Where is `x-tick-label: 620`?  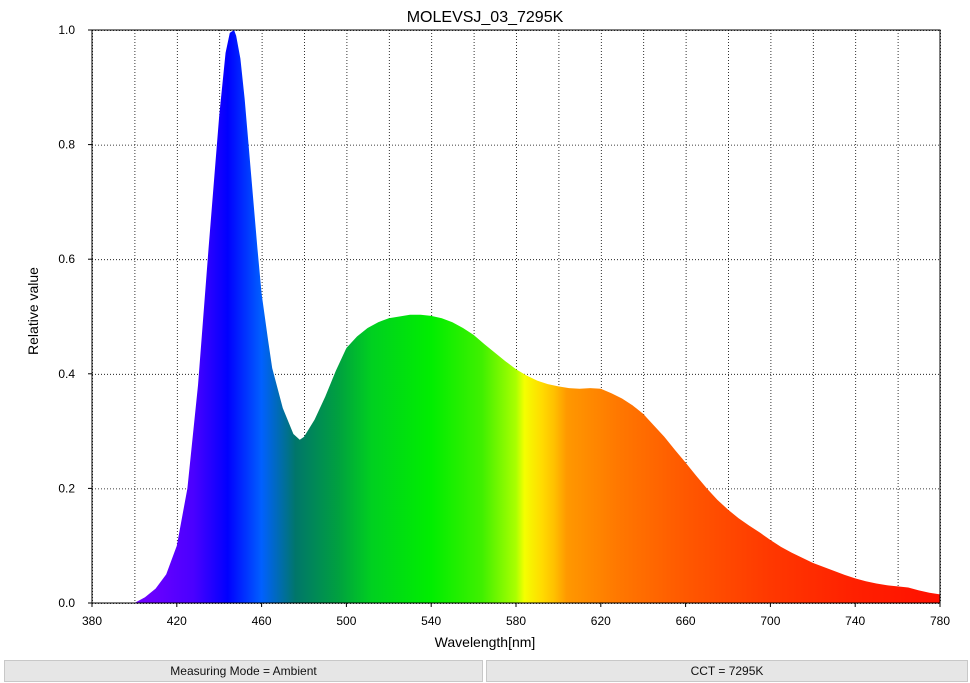 x-tick-label: 620 is located at coordinates (601, 621).